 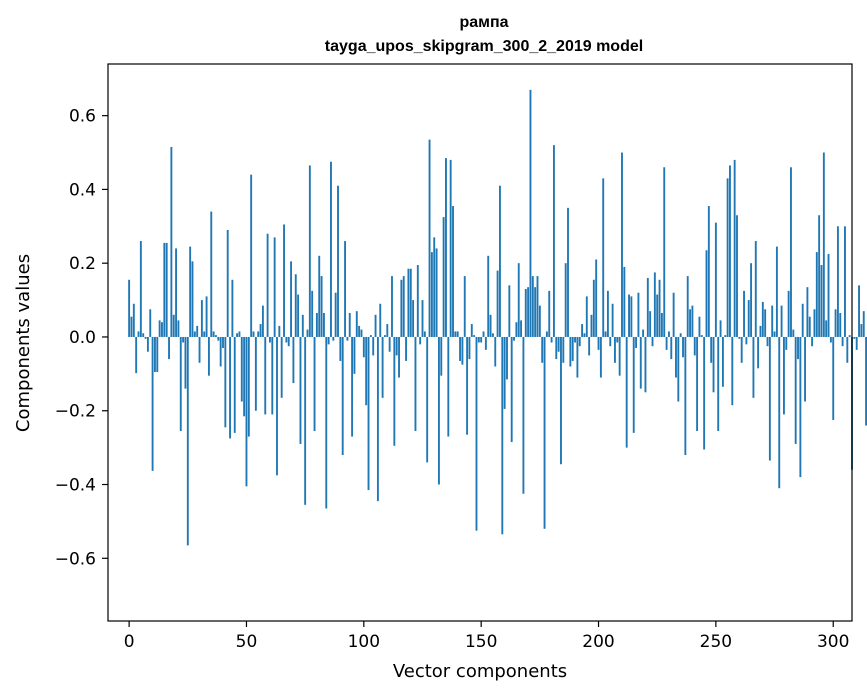 I want to click on y-axis-ticks: −0.6 −0.4 −0.2 0.0 0.2 0.4 0.6, so click(x=81, y=338).